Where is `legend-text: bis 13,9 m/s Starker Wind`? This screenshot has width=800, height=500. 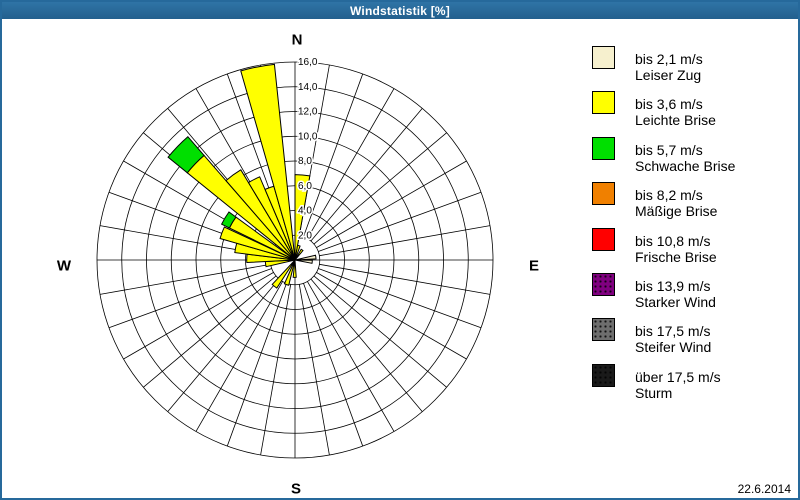
legend-text: bis 13,9 m/s Starker Wind is located at coordinates (675, 294).